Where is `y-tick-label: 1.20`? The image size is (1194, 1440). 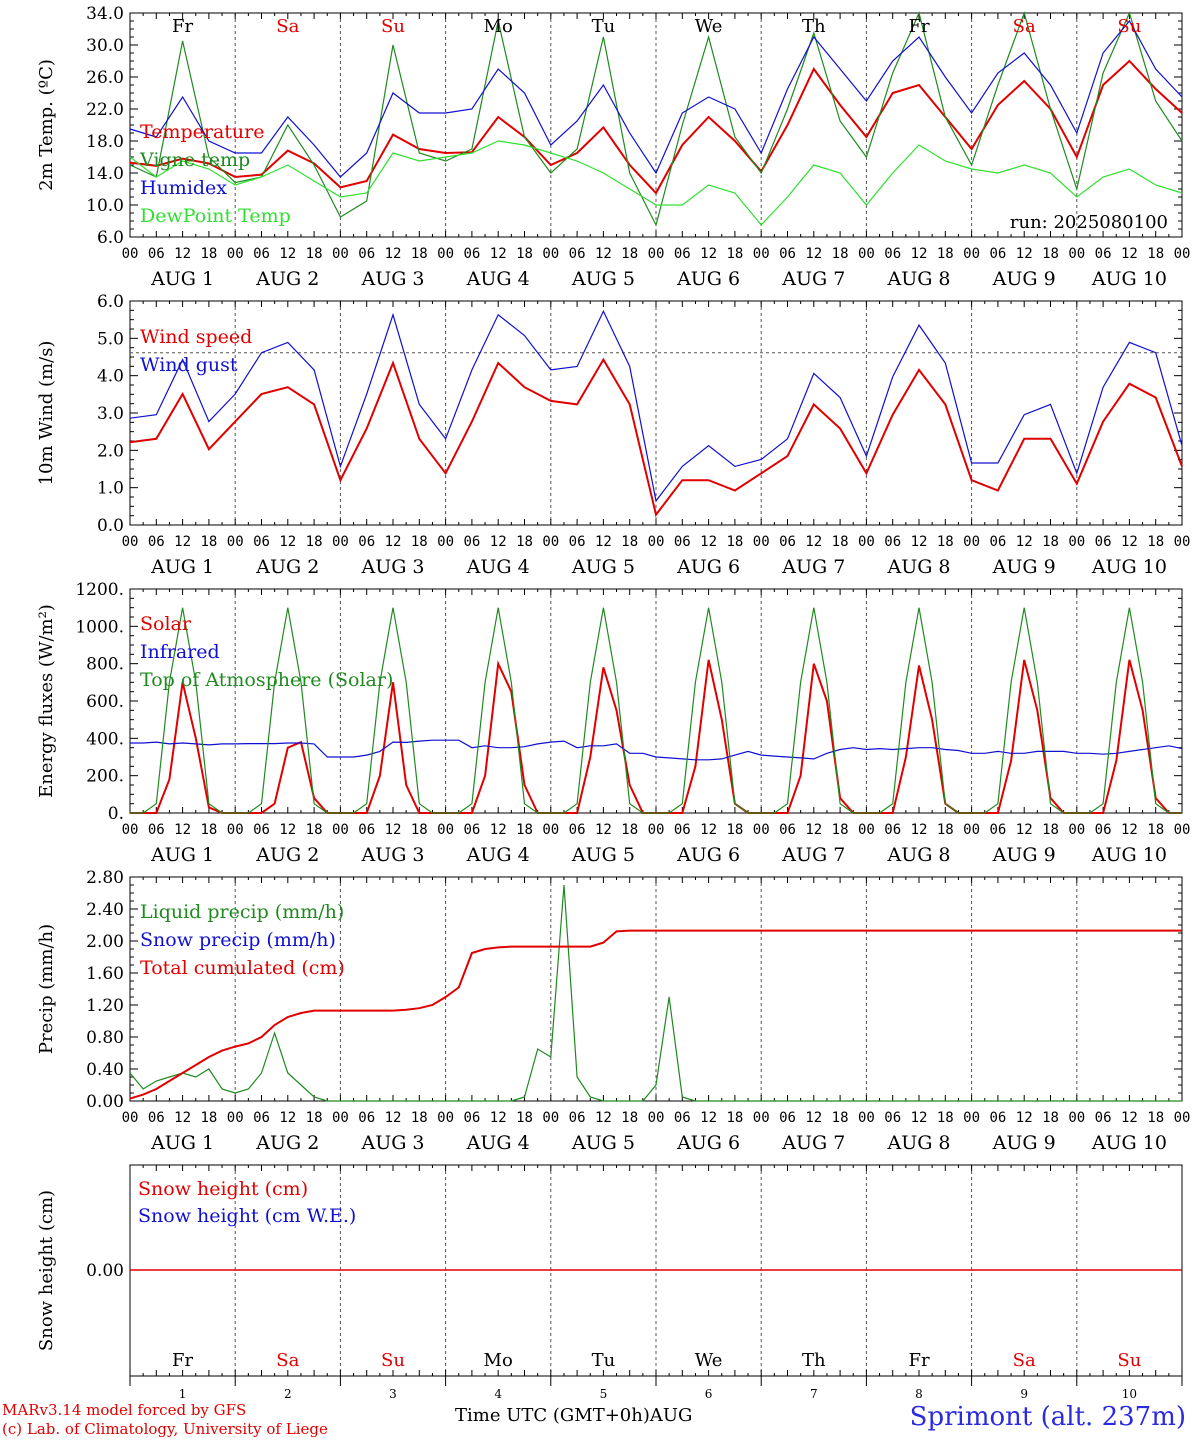
y-tick-label: 1.20 is located at coordinates (105, 1006).